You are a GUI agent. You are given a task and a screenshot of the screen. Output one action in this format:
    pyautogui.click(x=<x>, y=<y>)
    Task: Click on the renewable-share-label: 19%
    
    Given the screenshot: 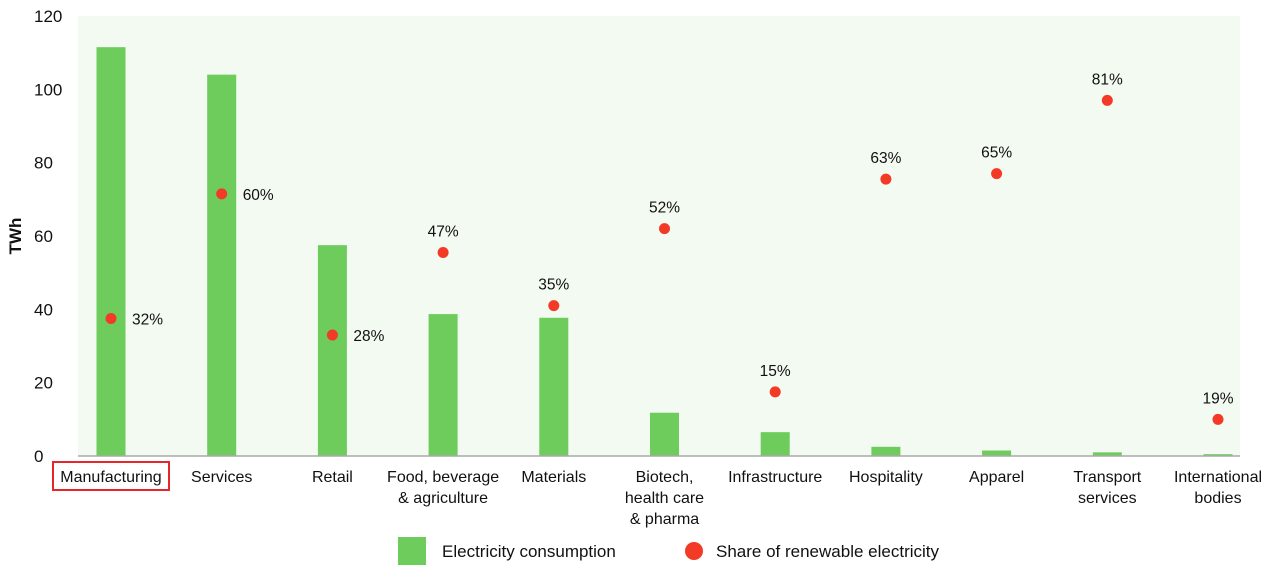 What is the action you would take?
    pyautogui.click(x=1217, y=398)
    